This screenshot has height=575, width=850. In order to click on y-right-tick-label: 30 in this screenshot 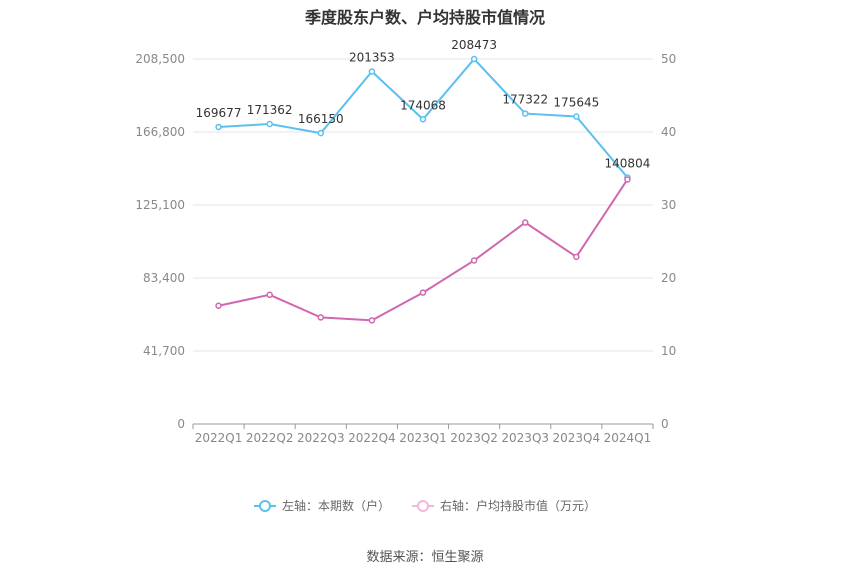, I will do `click(668, 205)`.